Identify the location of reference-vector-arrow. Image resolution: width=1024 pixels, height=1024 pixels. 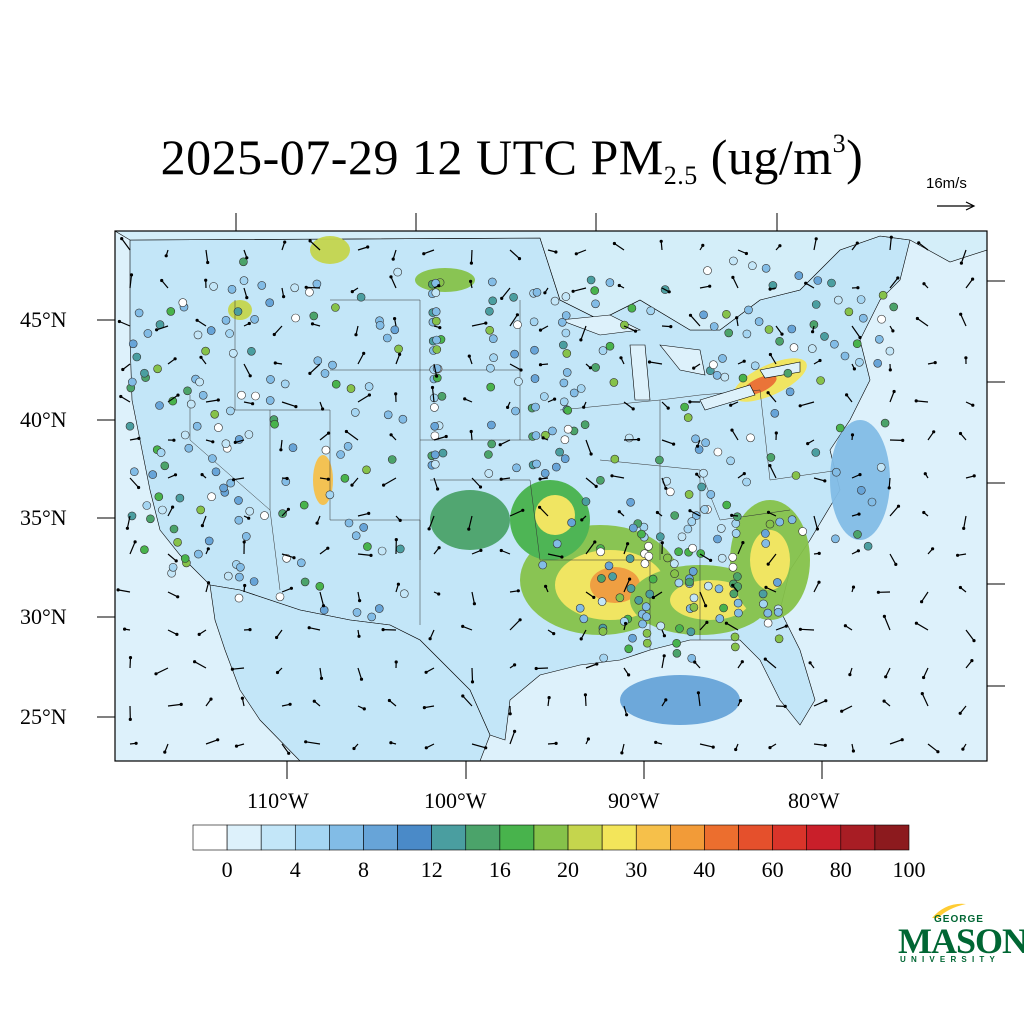
(956, 206).